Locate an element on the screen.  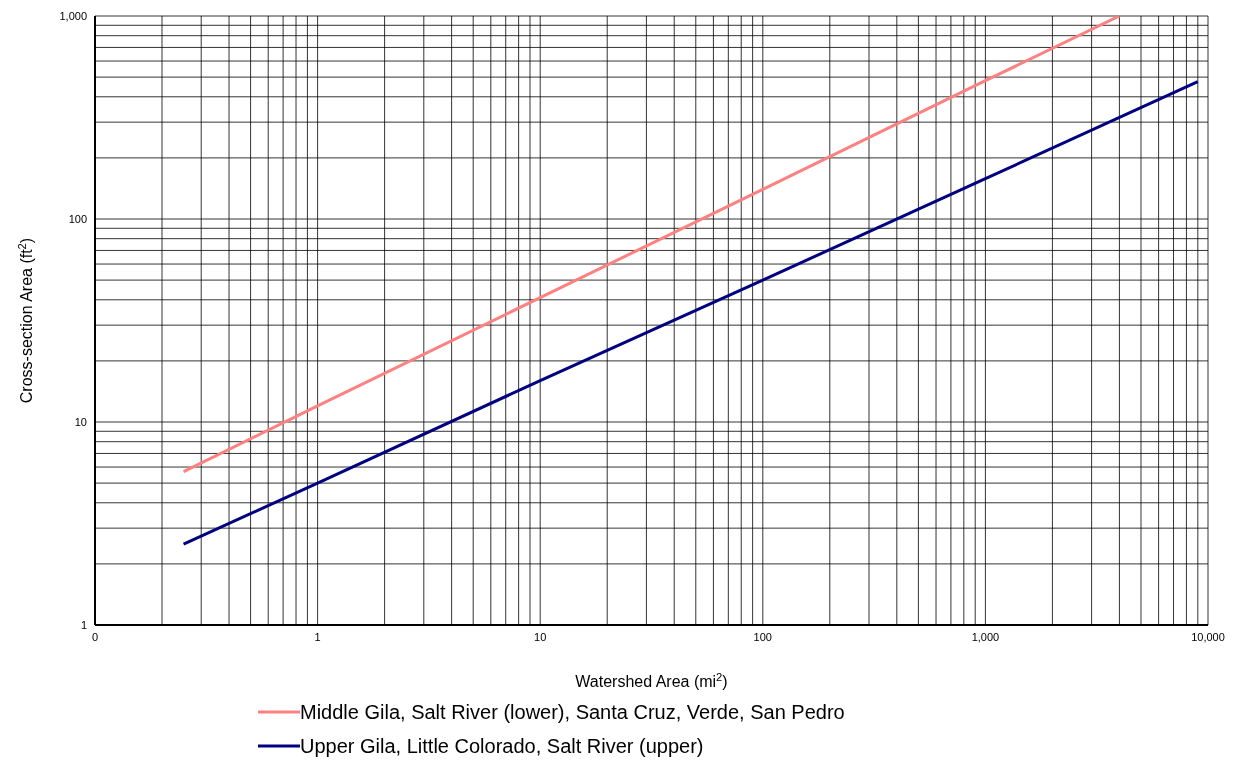
x-tick-label: 1 is located at coordinates (317, 636).